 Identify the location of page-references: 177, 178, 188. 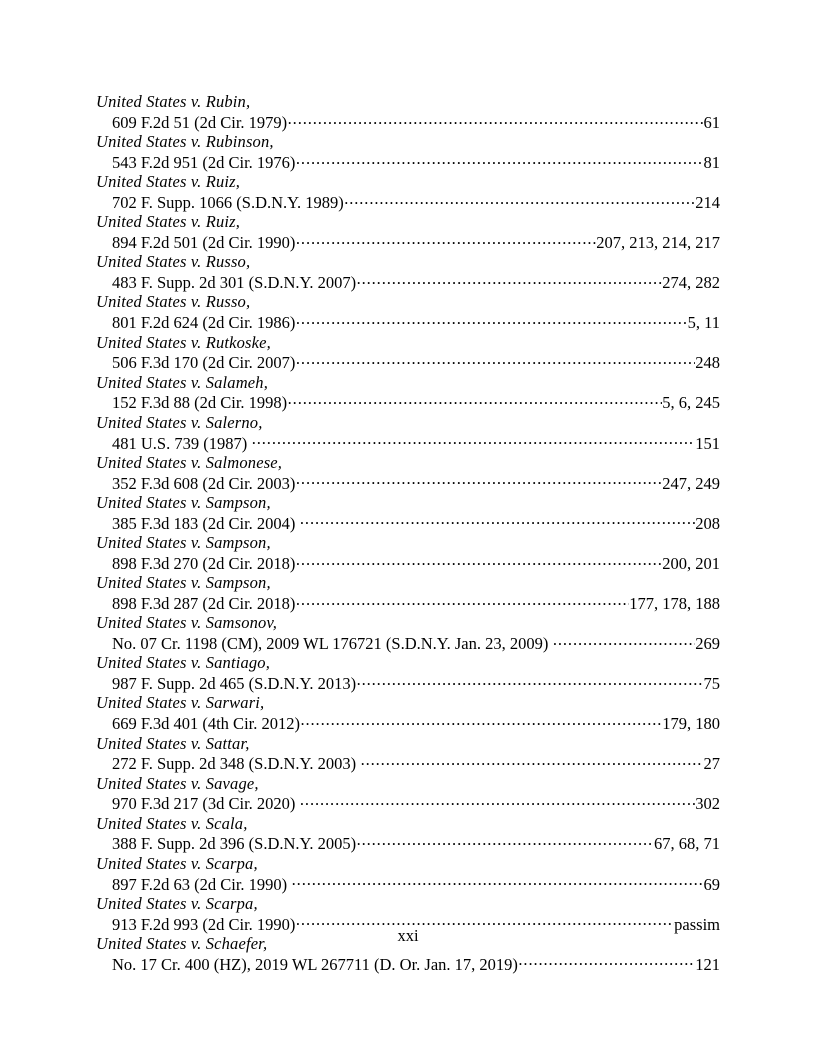
(674, 603).